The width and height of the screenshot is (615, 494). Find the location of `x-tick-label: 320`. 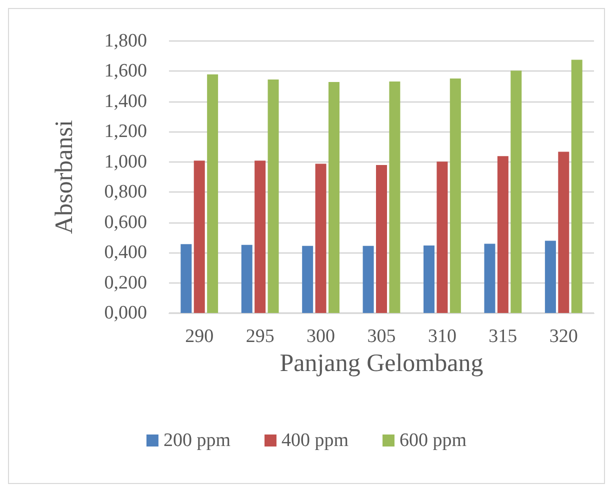

x-tick-label: 320 is located at coordinates (563, 336).